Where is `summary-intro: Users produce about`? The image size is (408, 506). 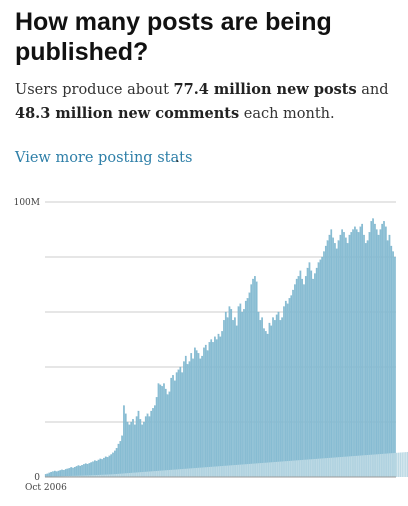
summary-intro: Users produce about is located at coordinates (94, 90).